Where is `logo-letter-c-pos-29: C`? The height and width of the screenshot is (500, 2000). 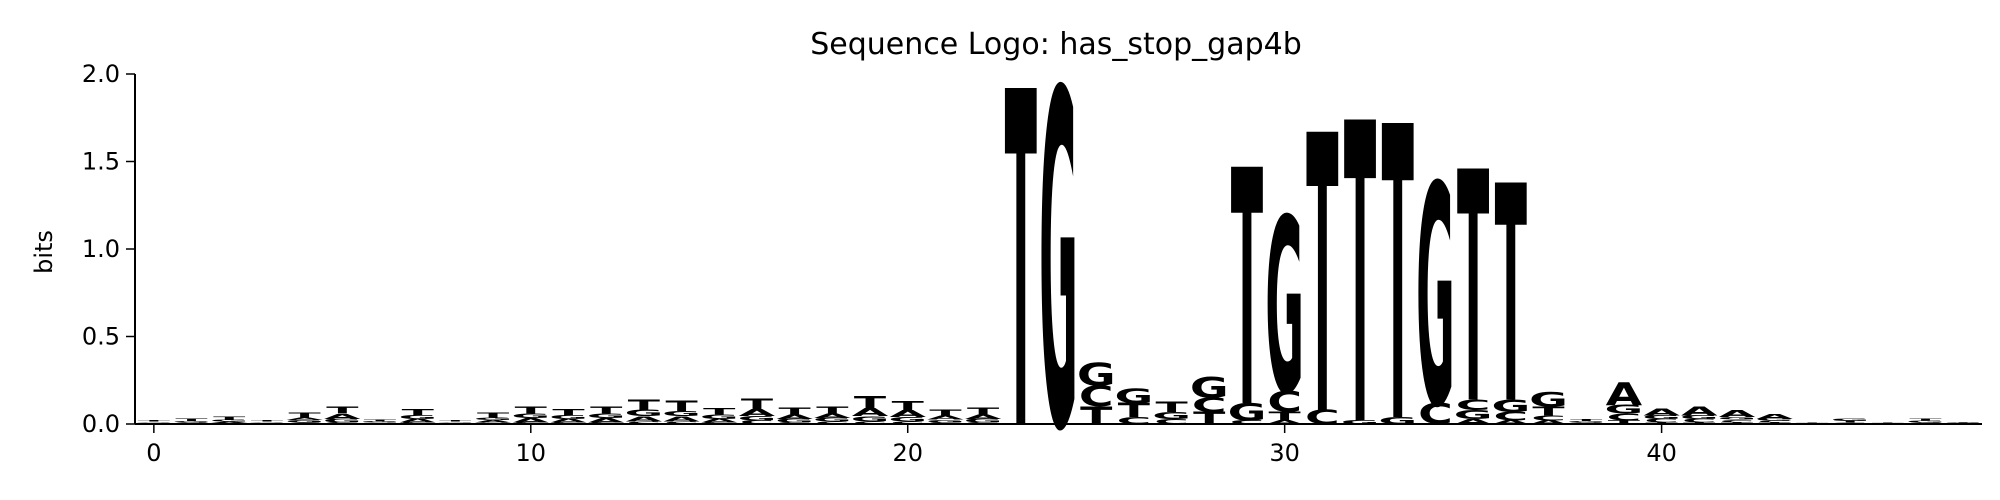 logo-letter-c-pos-29: C is located at coordinates (1247, 423).